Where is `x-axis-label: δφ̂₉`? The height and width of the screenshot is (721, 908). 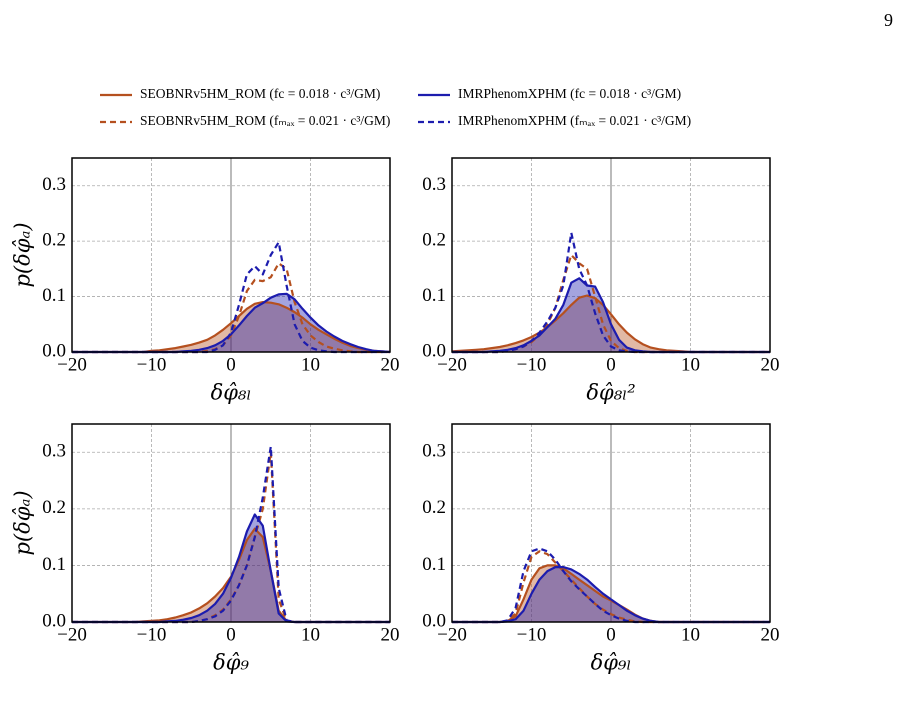
x-axis-label: δφ̂₉ is located at coordinates (231, 663).